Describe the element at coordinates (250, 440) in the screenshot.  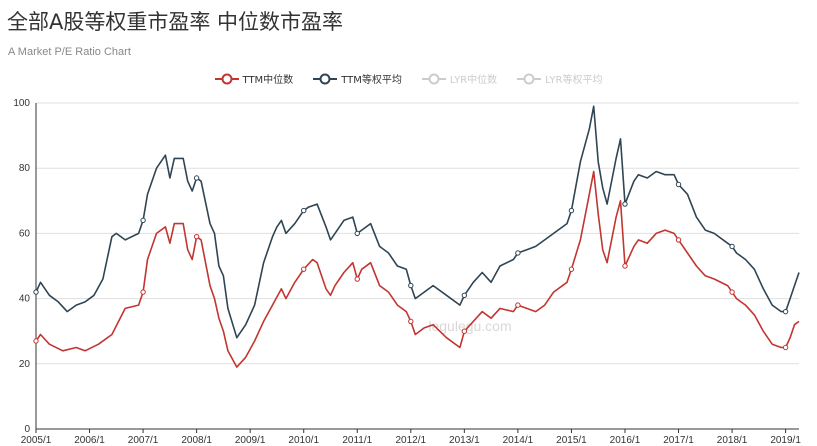
I see `x-tick-label: 2009/1` at that location.